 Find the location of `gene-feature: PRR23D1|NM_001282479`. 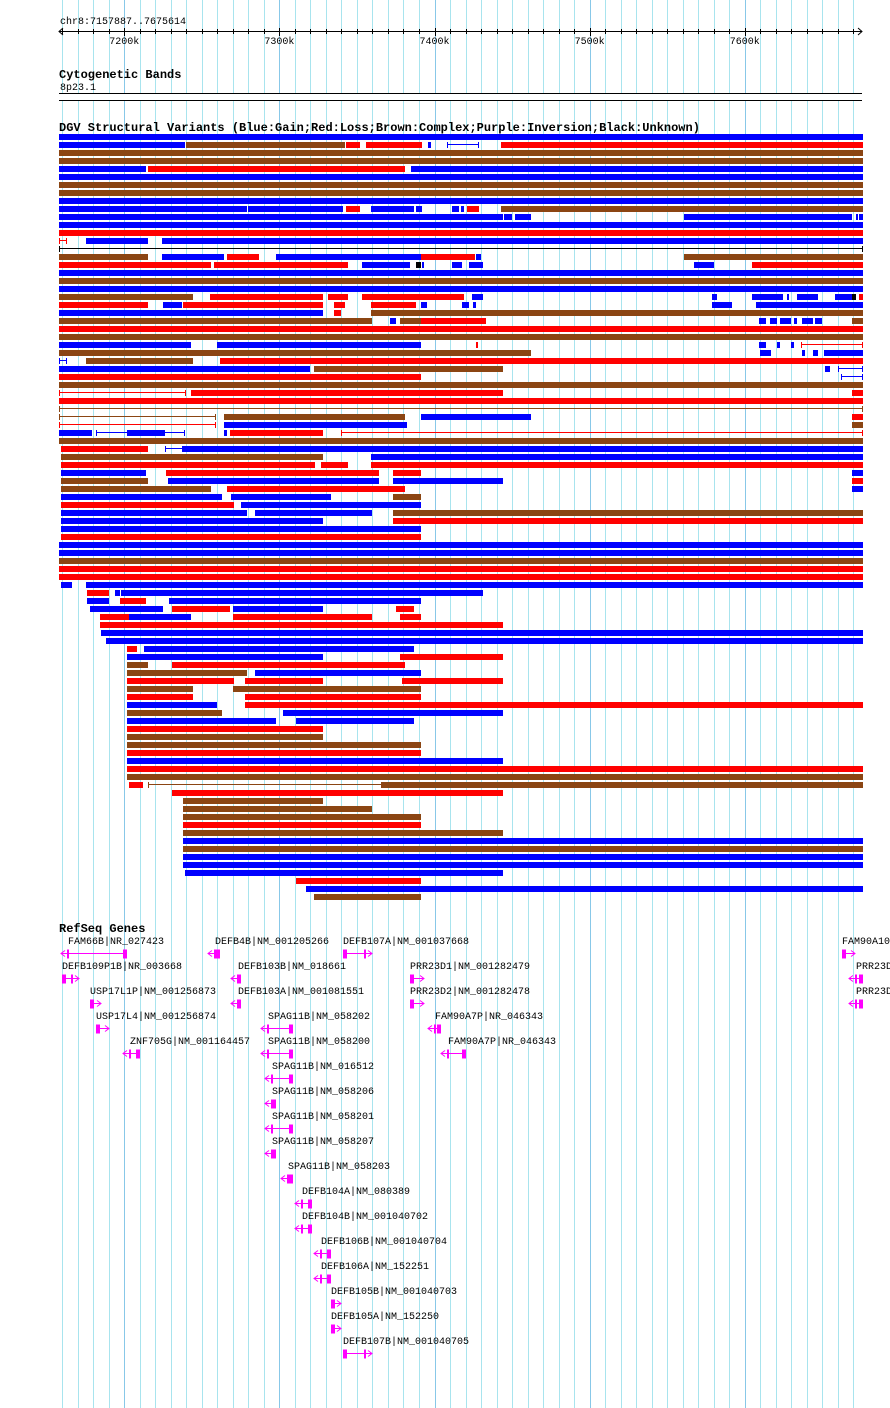

gene-feature: PRR23D1|NM_001282479 is located at coordinates (470, 972).